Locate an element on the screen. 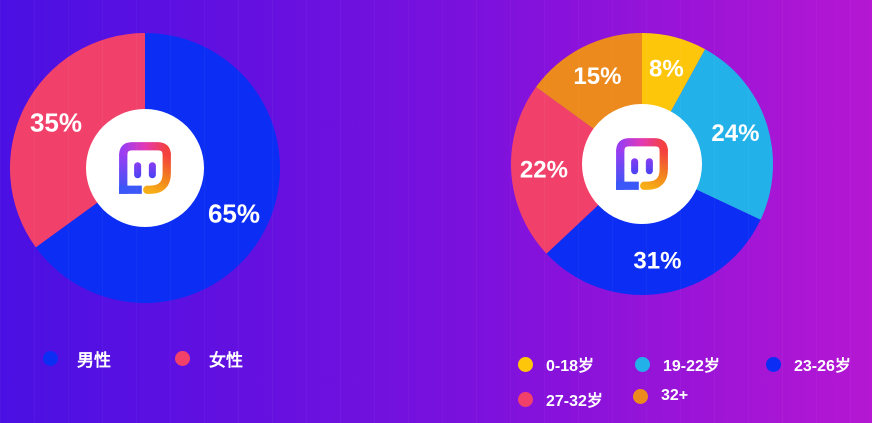  slice-percent-label: 8% is located at coordinates (666, 68).